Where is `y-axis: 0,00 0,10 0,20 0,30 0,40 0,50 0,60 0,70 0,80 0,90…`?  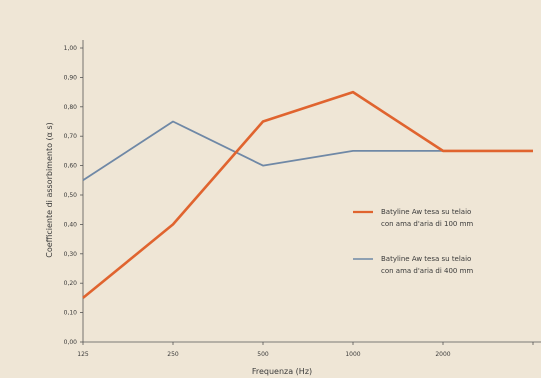 y-axis: 0,00 0,10 0,20 0,30 0,40 0,50 0,60 0,70 0,80 0,90… is located at coordinates (74, 193).